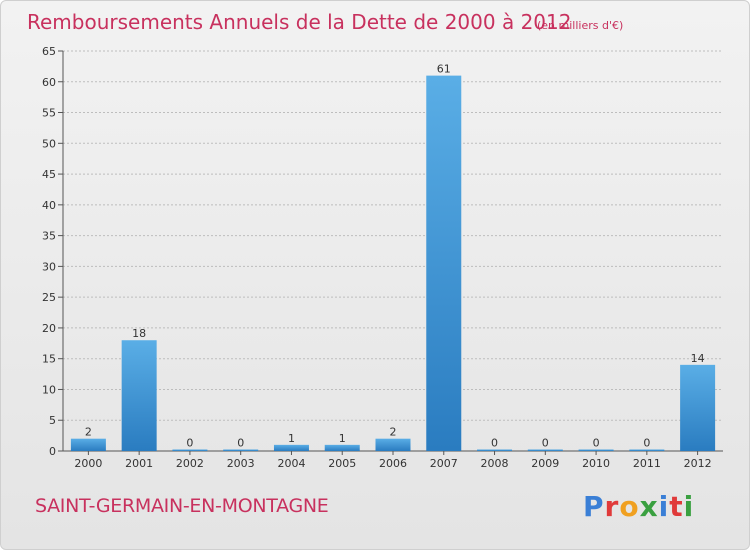 The width and height of the screenshot is (750, 550). What do you see at coordinates (88, 463) in the screenshot?
I see `x-tick-label-2000: 2000` at bounding box center [88, 463].